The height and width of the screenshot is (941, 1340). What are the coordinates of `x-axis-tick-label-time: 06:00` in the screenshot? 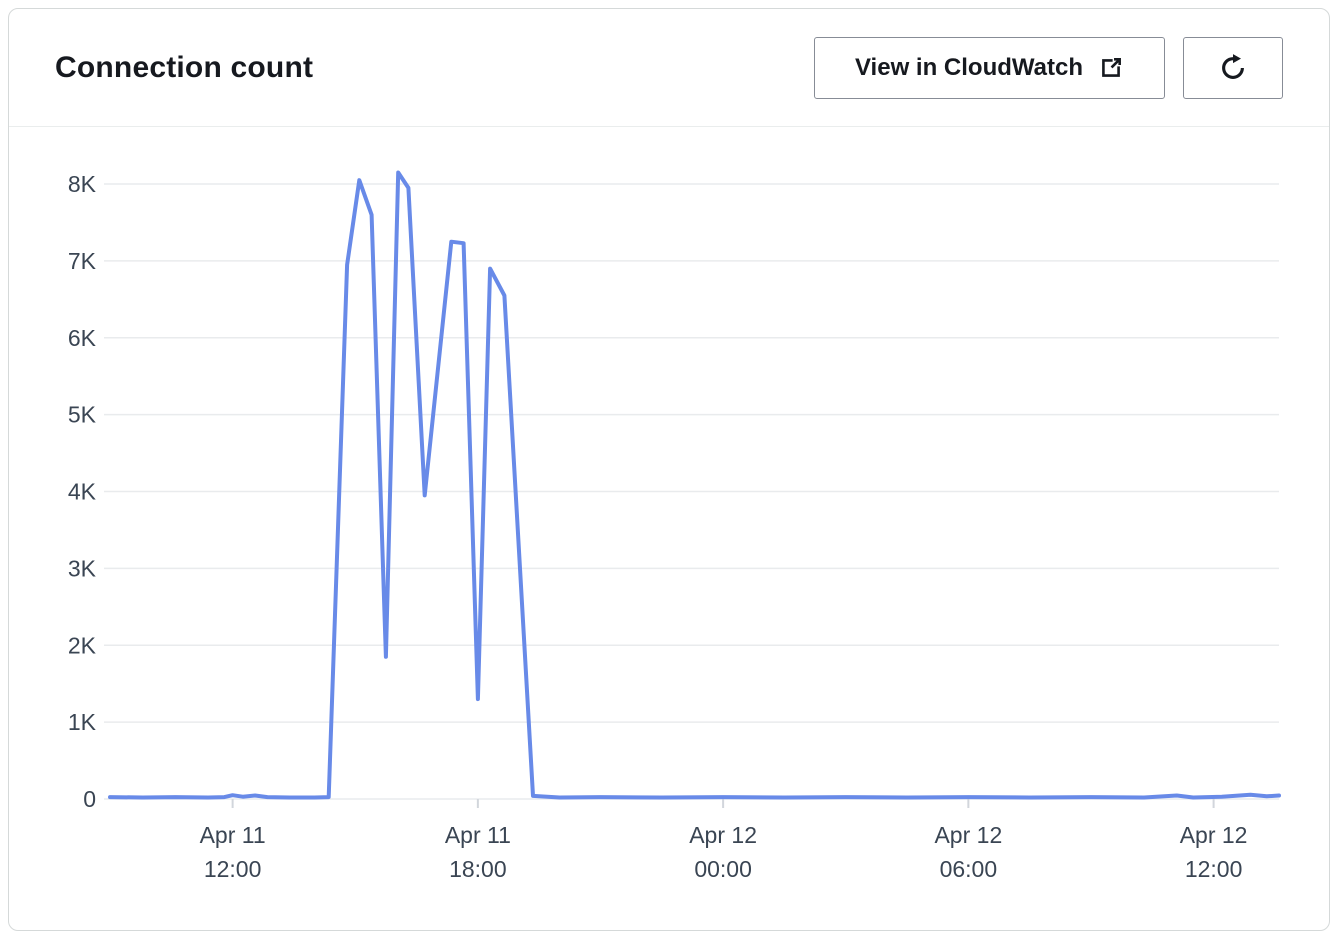 It's located at (969, 869).